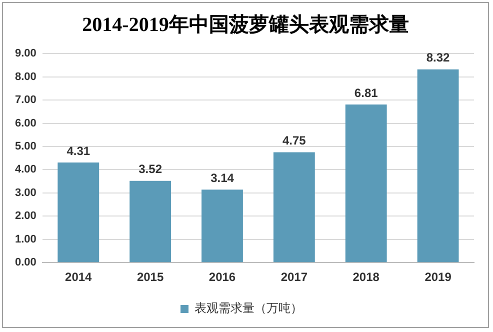 This screenshot has width=493, height=332. I want to click on y-tick-label: 2.00, so click(25, 216).